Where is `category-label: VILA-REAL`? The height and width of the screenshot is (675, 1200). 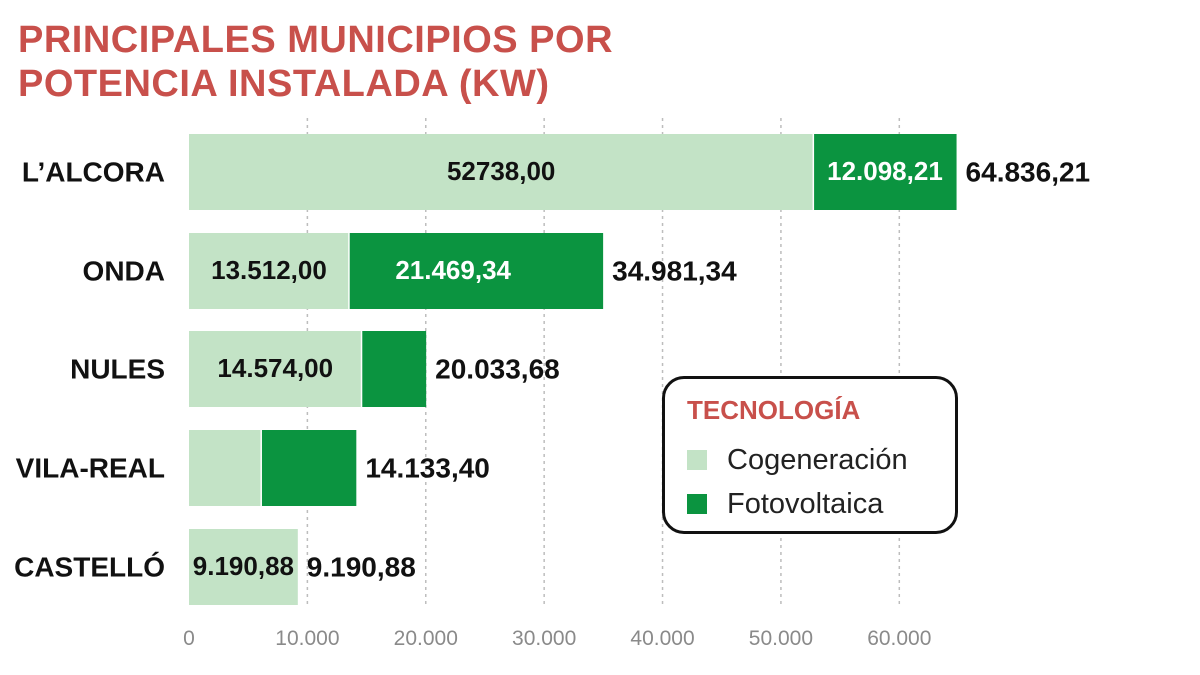
category-label: VILA-REAL is located at coordinates (90, 467).